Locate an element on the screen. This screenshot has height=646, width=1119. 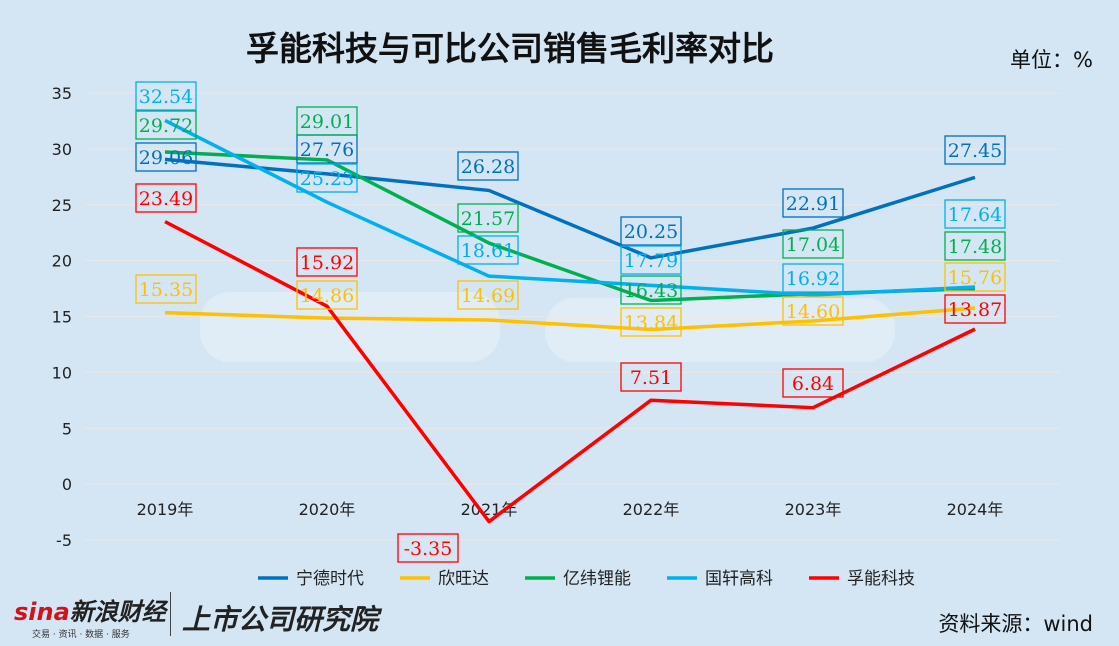
legend-item: 孚能科技 is located at coordinates (881, 579).